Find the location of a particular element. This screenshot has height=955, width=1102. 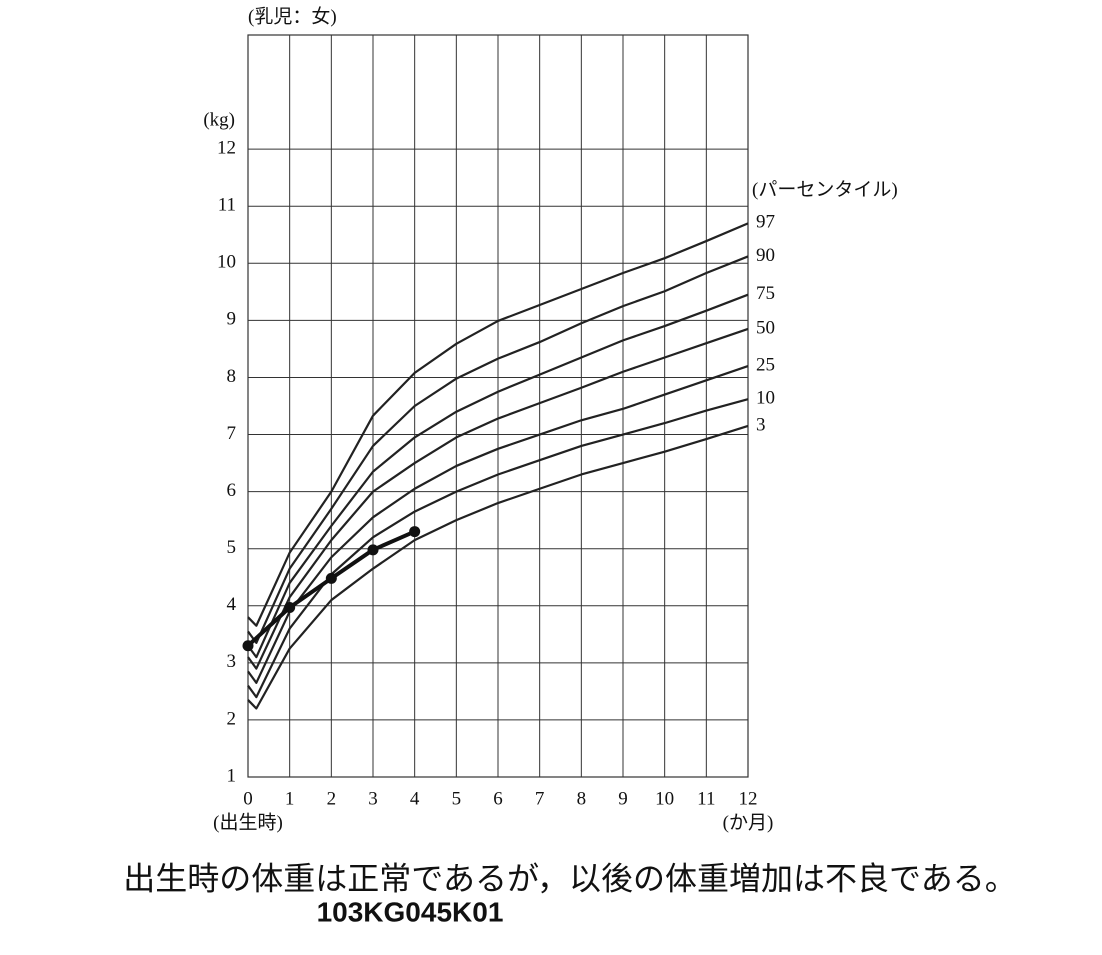

x-tick-label: 10 is located at coordinates (664, 798).